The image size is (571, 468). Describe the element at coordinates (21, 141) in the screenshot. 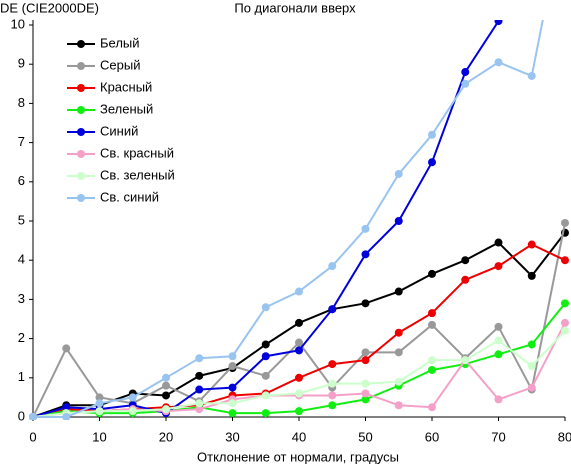

I see `y-tick-label: 7` at that location.